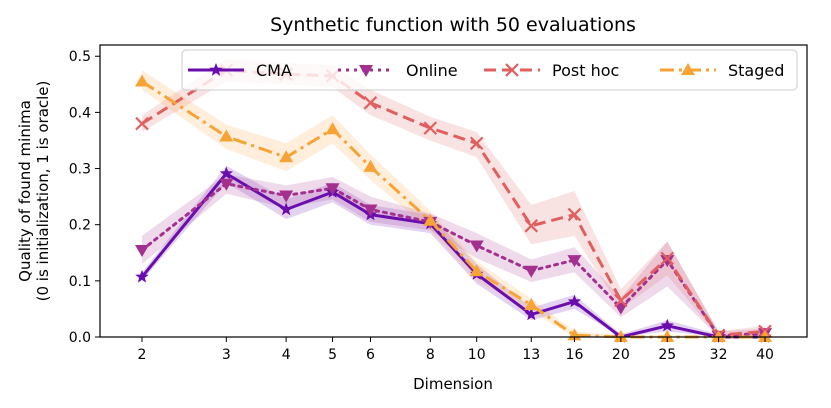 This screenshot has height=408, width=831. Describe the element at coordinates (25, 191) in the screenshot. I see `y-axis-label-line-1: Quality of found minima` at that location.